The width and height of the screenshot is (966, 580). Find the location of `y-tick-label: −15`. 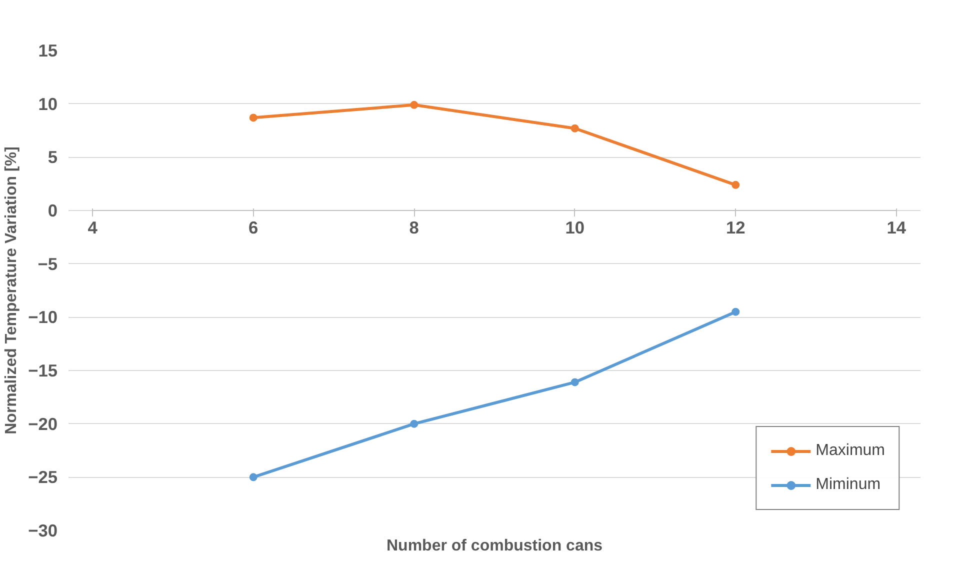

y-tick-label: −15 is located at coordinates (43, 370).